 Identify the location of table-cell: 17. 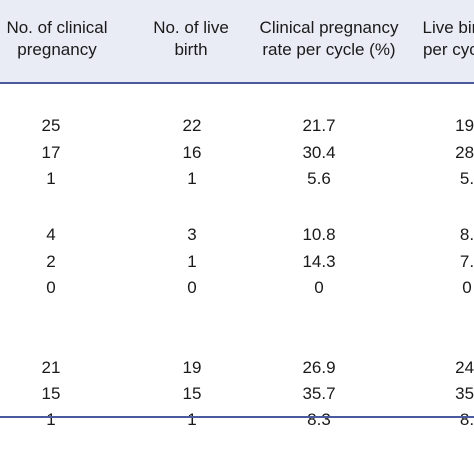
(51, 152).